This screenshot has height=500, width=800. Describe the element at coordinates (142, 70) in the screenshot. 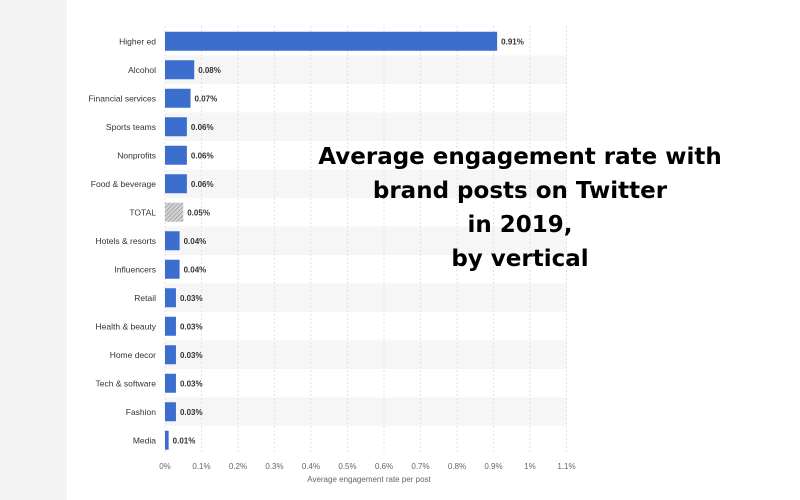

I see `category-label: Alcohol` at that location.